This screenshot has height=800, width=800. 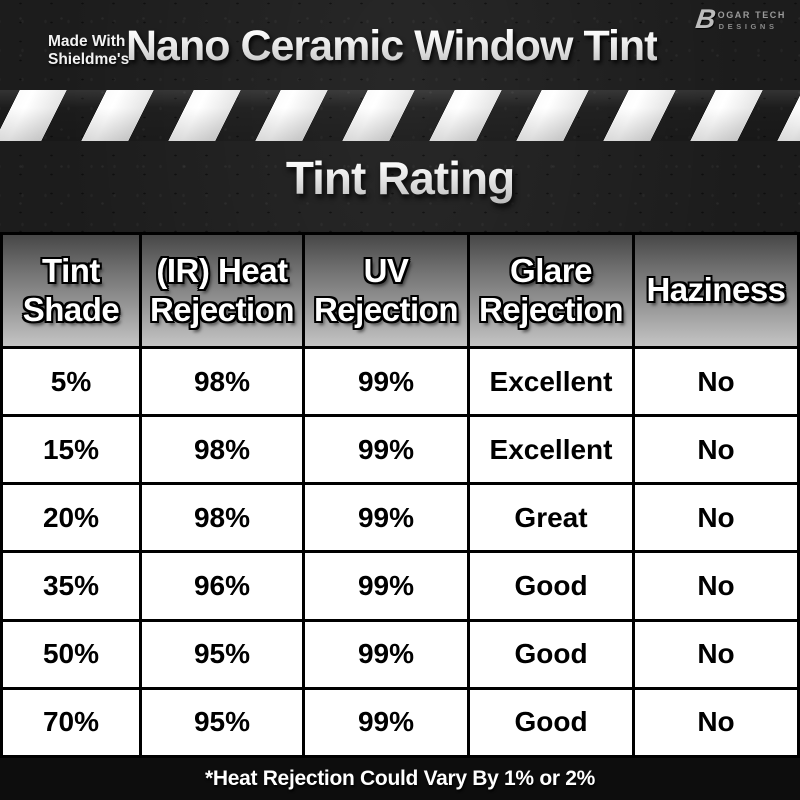 I want to click on brand-logo-text: OGAR TECH DESIGNS, so click(x=752, y=20).